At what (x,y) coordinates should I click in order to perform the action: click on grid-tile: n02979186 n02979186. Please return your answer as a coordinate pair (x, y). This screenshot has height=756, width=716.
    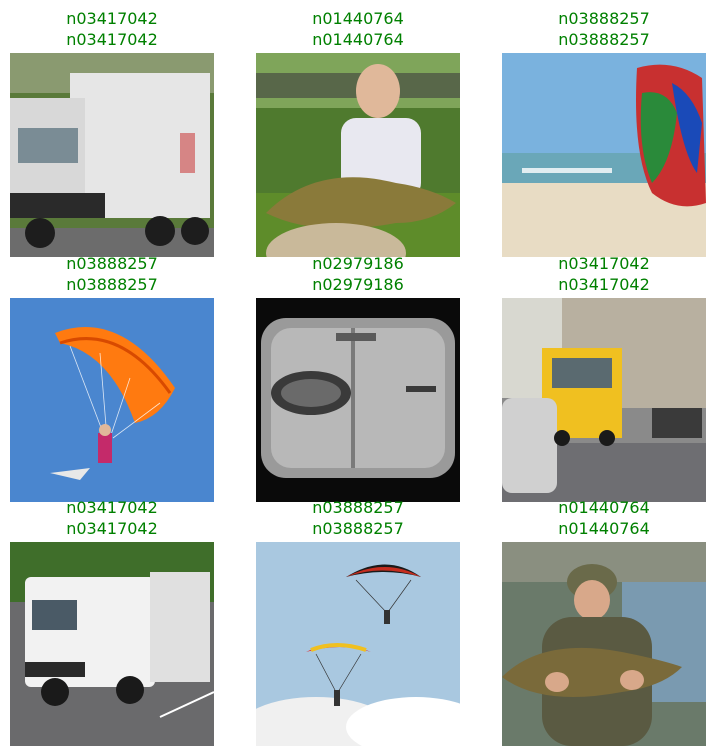
    Looking at the image, I should click on (358, 377).